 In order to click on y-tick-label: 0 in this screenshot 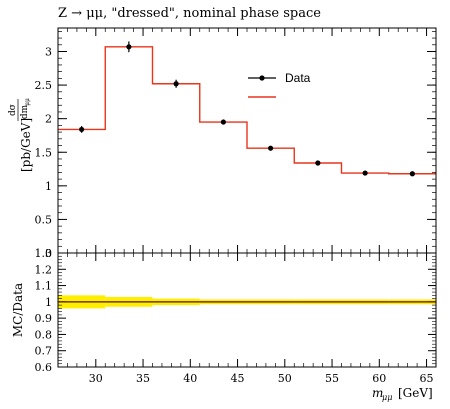, I will do `click(48, 253)`.